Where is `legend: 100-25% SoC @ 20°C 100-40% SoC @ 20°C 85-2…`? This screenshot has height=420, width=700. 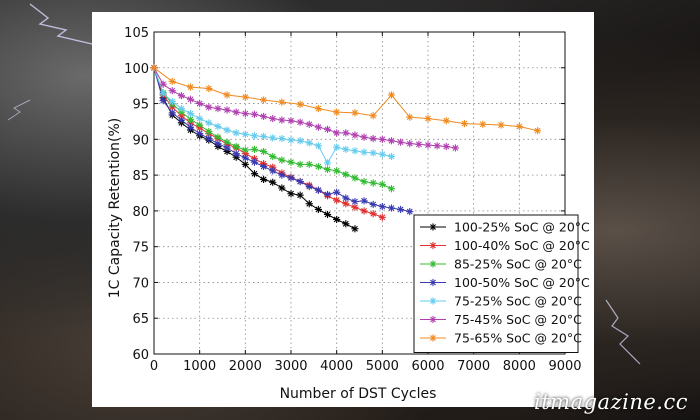 legend: 100-25% SoC @ 20°C 100-40% SoC @ 20°C 85-2… is located at coordinates (501, 283).